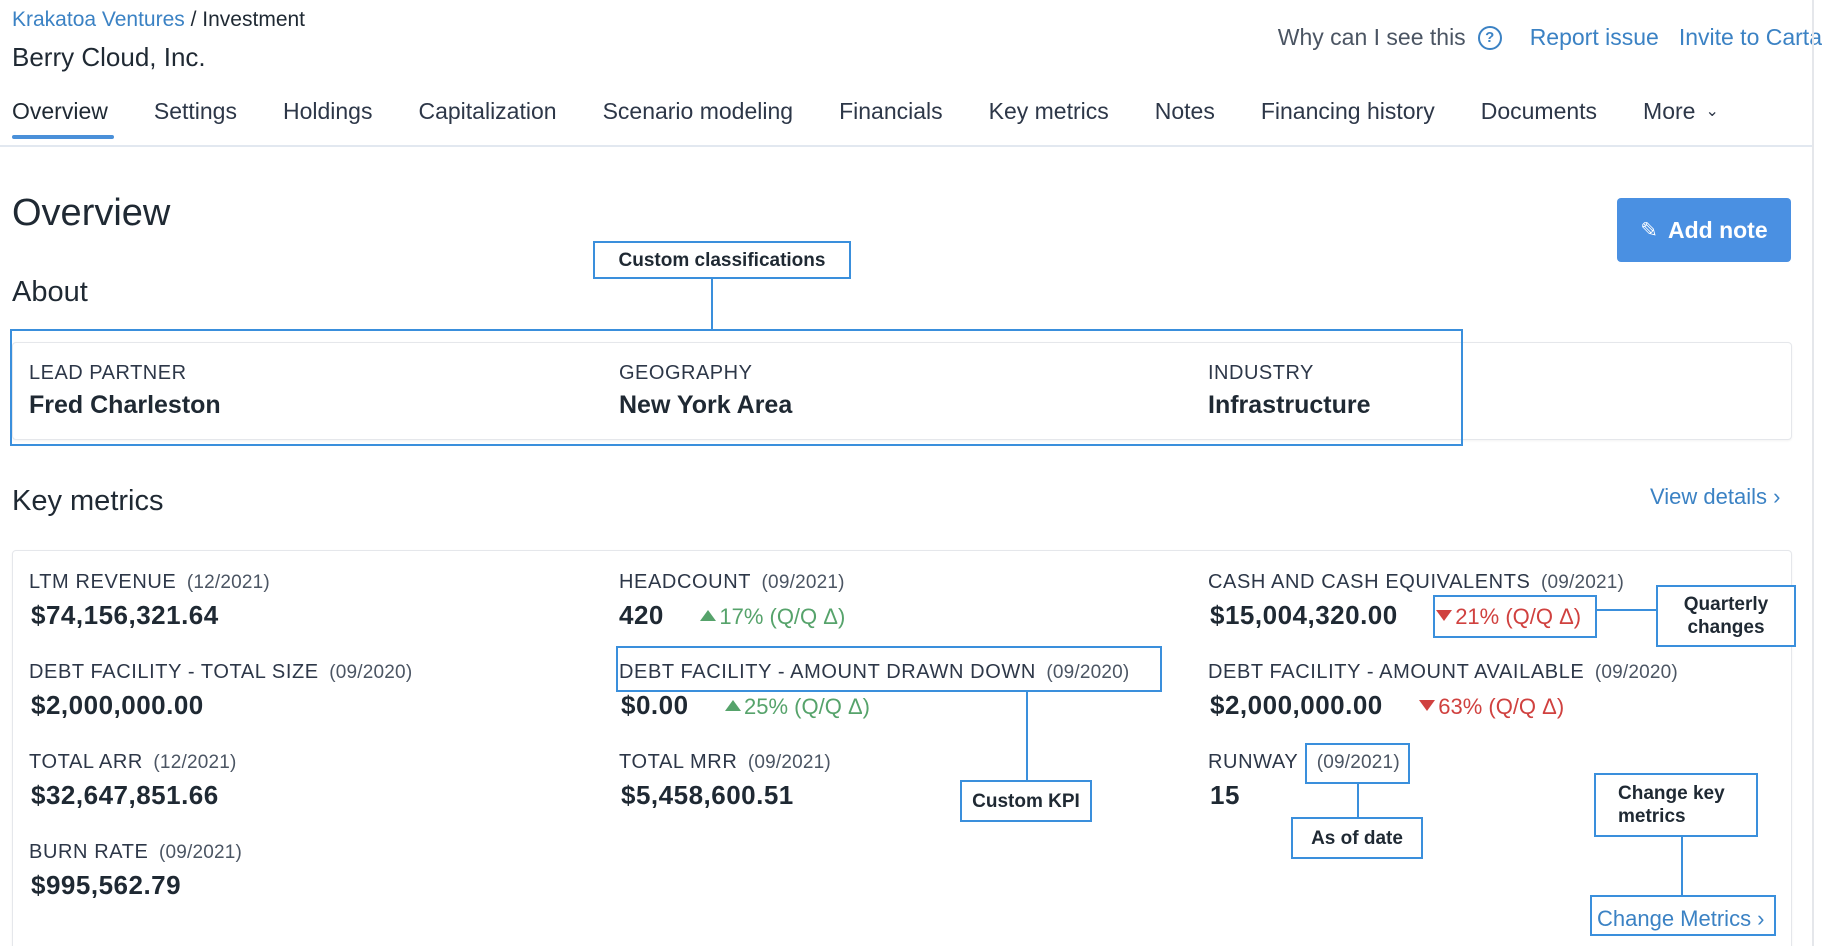  I want to click on annotation-custom-kpi: Custom KPI, so click(1026, 801).